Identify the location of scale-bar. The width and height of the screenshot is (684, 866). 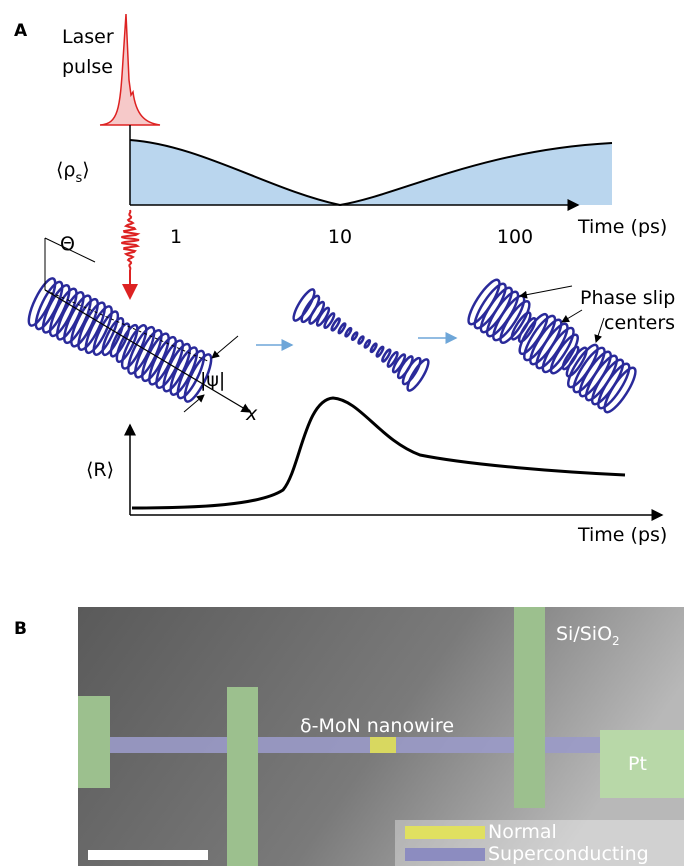
(148, 855).